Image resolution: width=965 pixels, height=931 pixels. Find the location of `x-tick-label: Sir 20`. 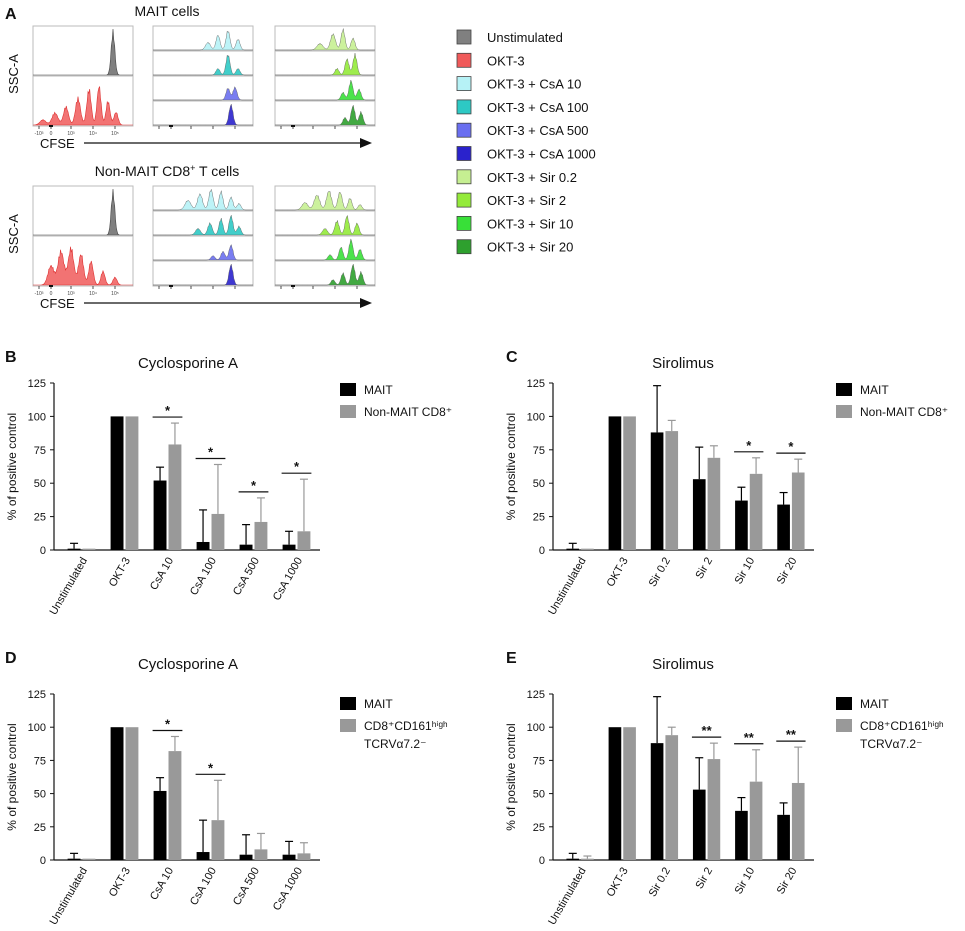

x-tick-label: Sir 20 is located at coordinates (787, 881).